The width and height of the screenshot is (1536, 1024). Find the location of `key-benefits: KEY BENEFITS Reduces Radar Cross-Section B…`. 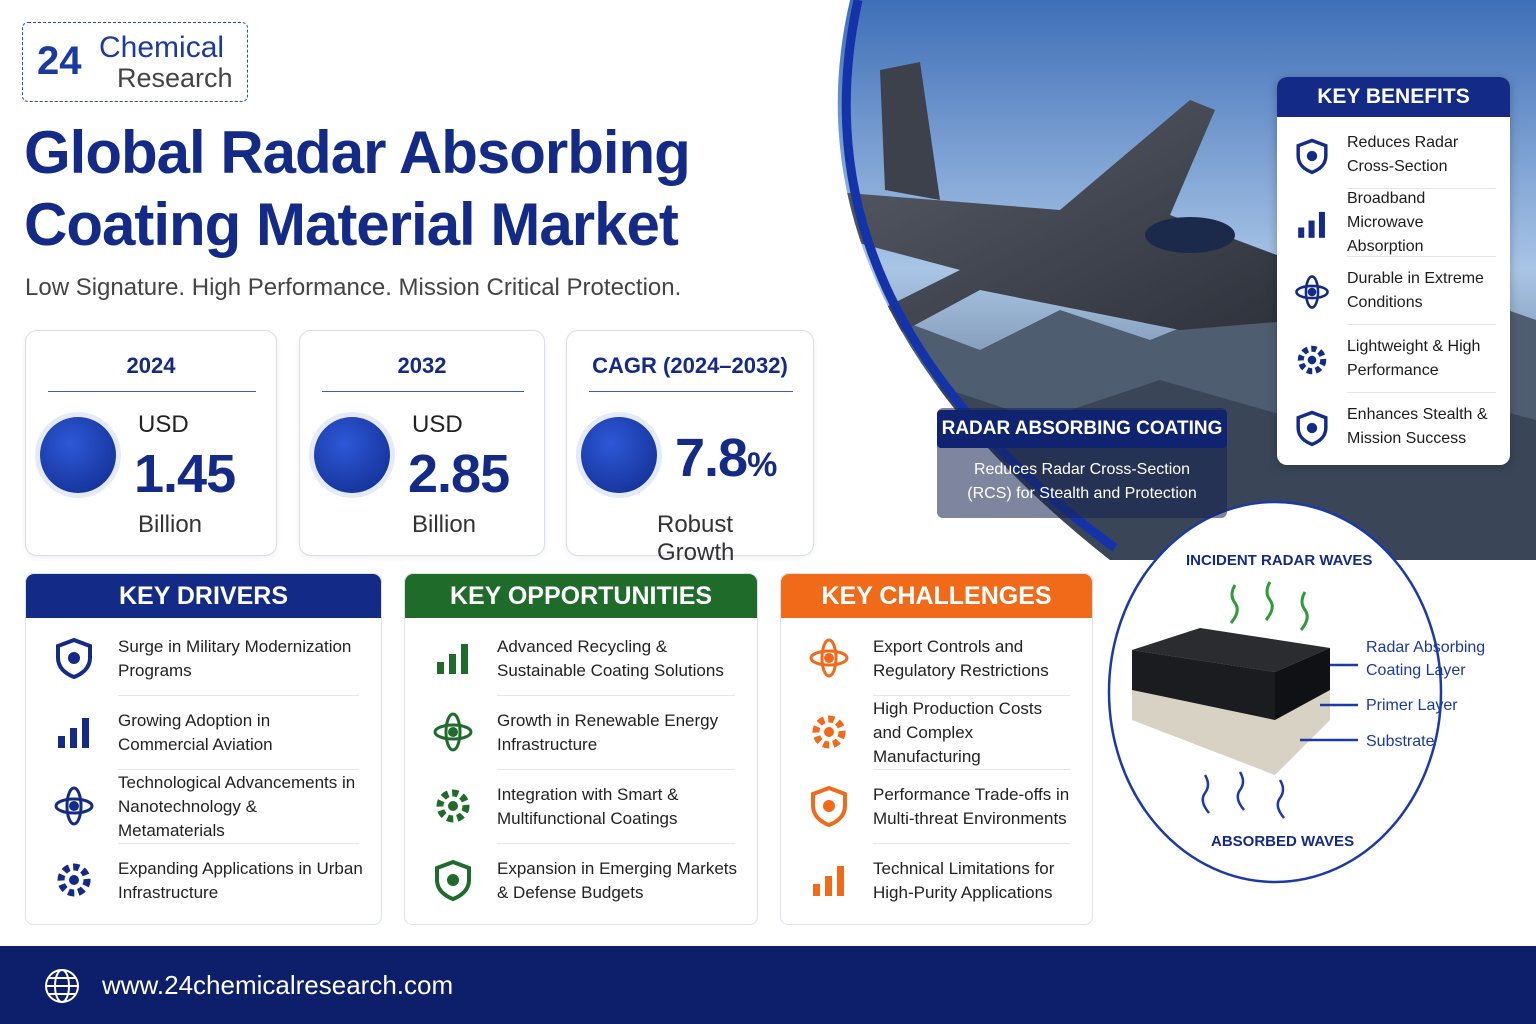

key-benefits: KEY BENEFITS Reduces Radar Cross-Section B… is located at coordinates (1393, 271).